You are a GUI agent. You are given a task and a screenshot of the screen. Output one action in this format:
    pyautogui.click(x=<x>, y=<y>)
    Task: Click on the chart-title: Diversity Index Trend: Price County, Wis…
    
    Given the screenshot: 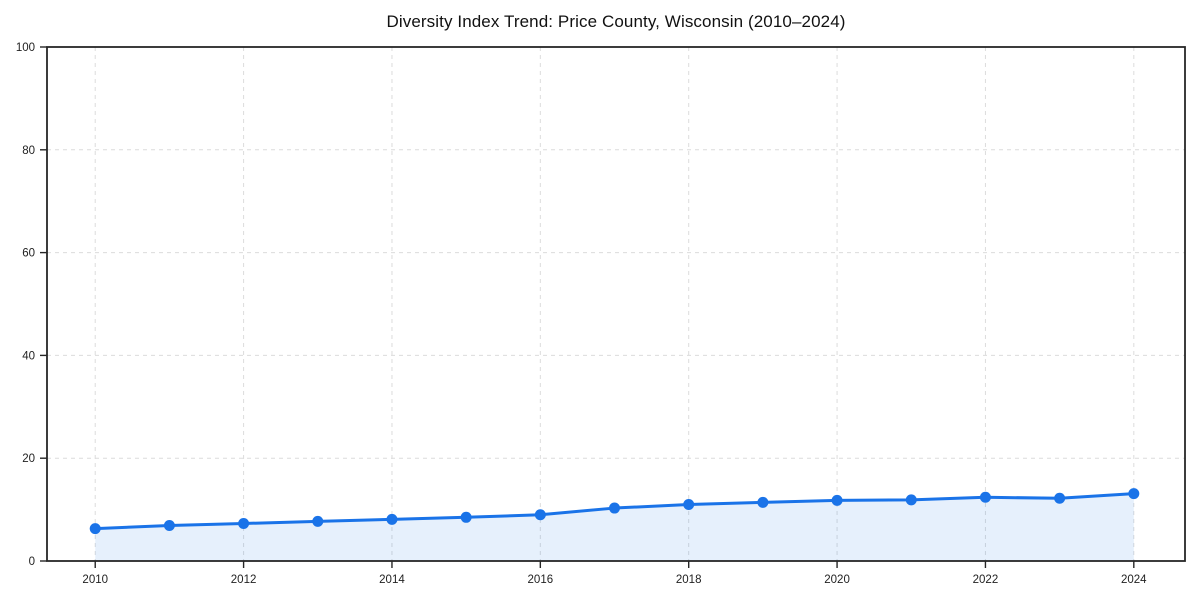 What is the action you would take?
    pyautogui.click(x=616, y=21)
    